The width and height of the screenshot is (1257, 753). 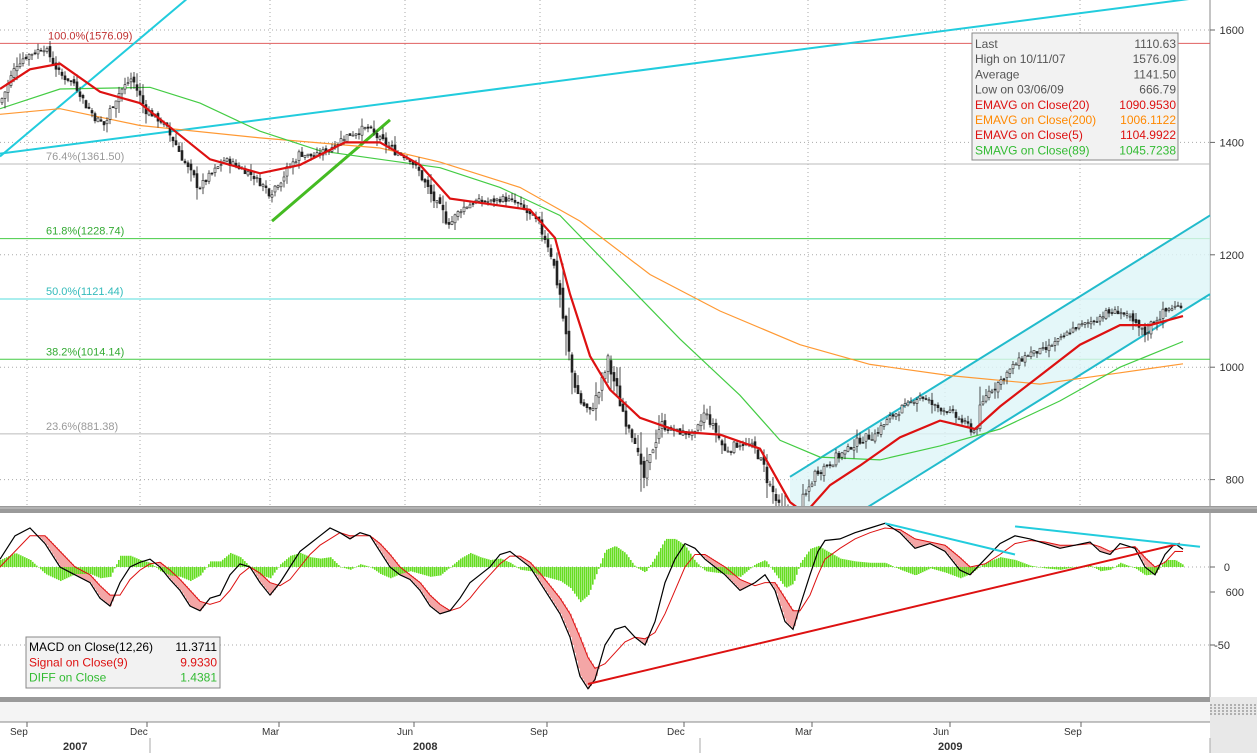 I want to click on panel-separator, so click(x=628, y=509).